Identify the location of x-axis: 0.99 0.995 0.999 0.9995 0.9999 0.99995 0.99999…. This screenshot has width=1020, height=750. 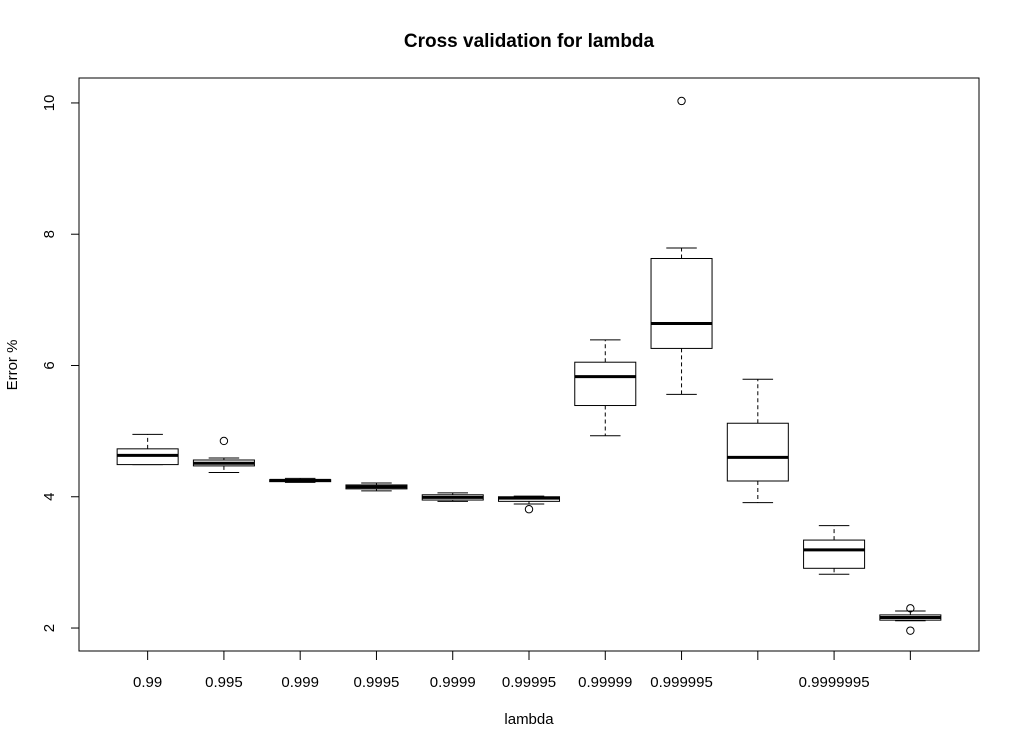
(522, 670).